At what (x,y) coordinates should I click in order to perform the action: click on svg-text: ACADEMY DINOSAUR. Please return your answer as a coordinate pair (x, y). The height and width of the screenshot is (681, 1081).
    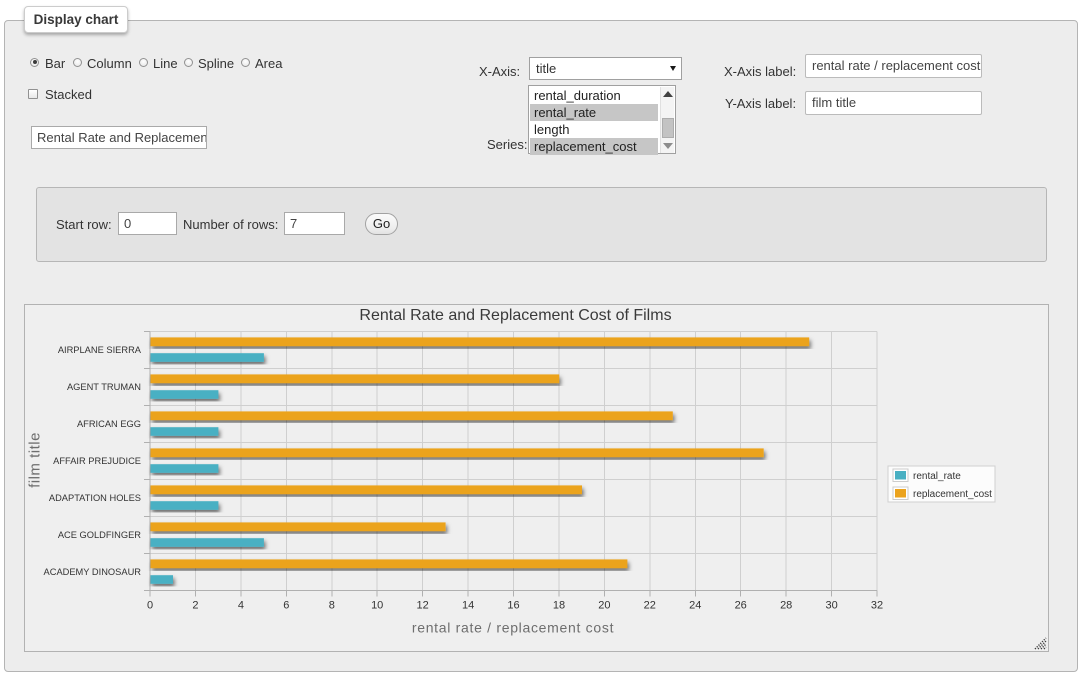
    Looking at the image, I should click on (93, 572).